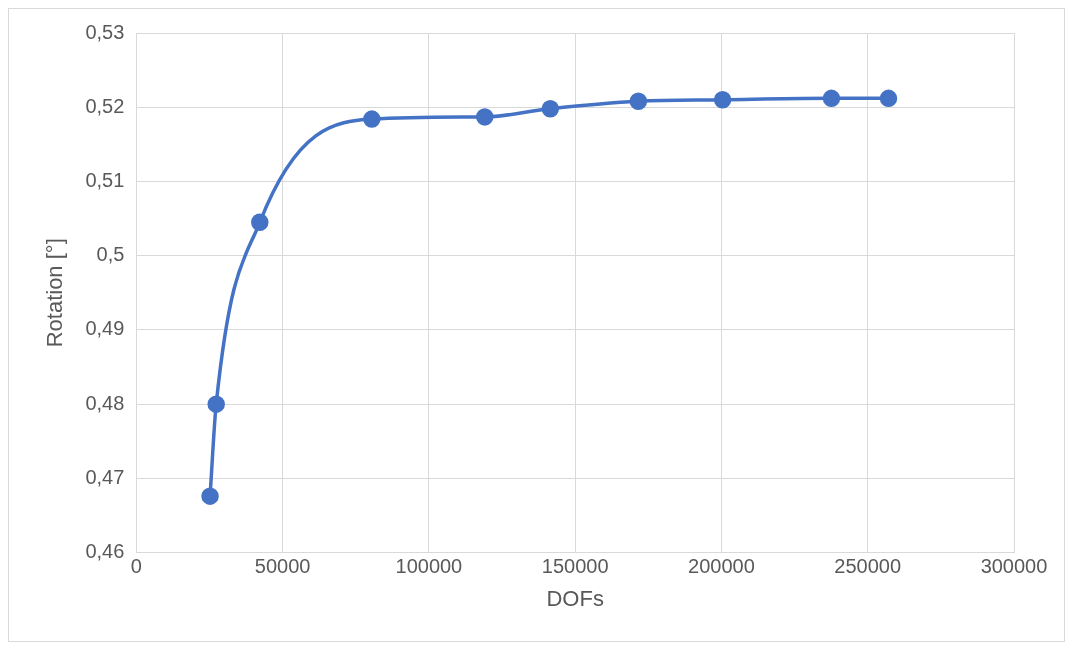  Describe the element at coordinates (282, 566) in the screenshot. I see `x-tick-label: 50000` at that location.